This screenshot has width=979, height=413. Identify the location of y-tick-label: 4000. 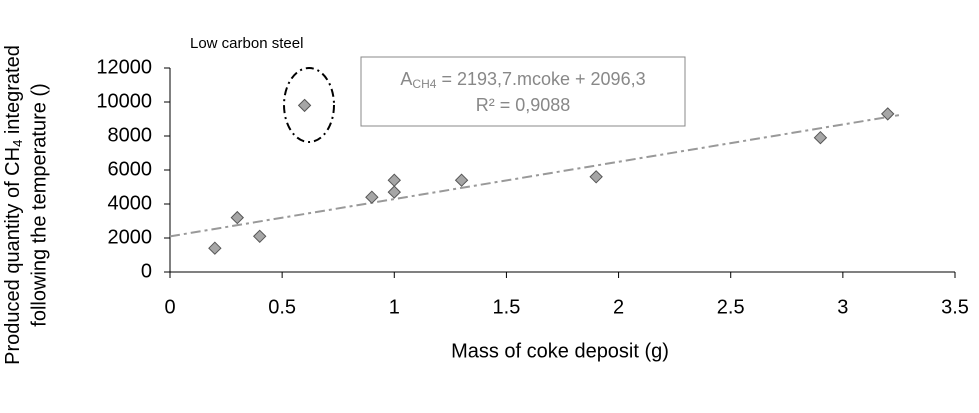
(130, 203).